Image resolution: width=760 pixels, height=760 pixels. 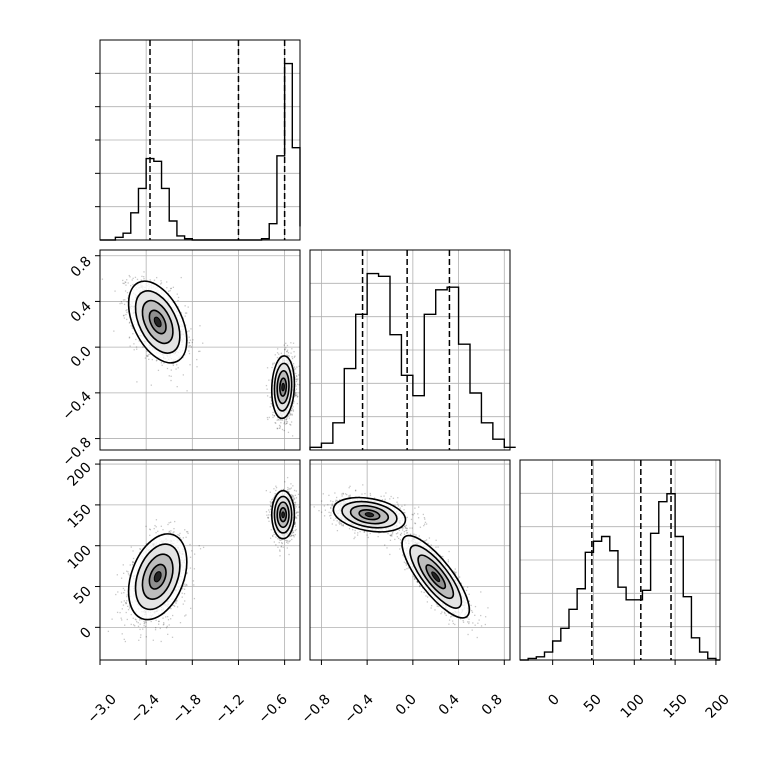 What do you see at coordinates (676, 707) in the screenshot?
I see `x-tick-label: 150` at bounding box center [676, 707].